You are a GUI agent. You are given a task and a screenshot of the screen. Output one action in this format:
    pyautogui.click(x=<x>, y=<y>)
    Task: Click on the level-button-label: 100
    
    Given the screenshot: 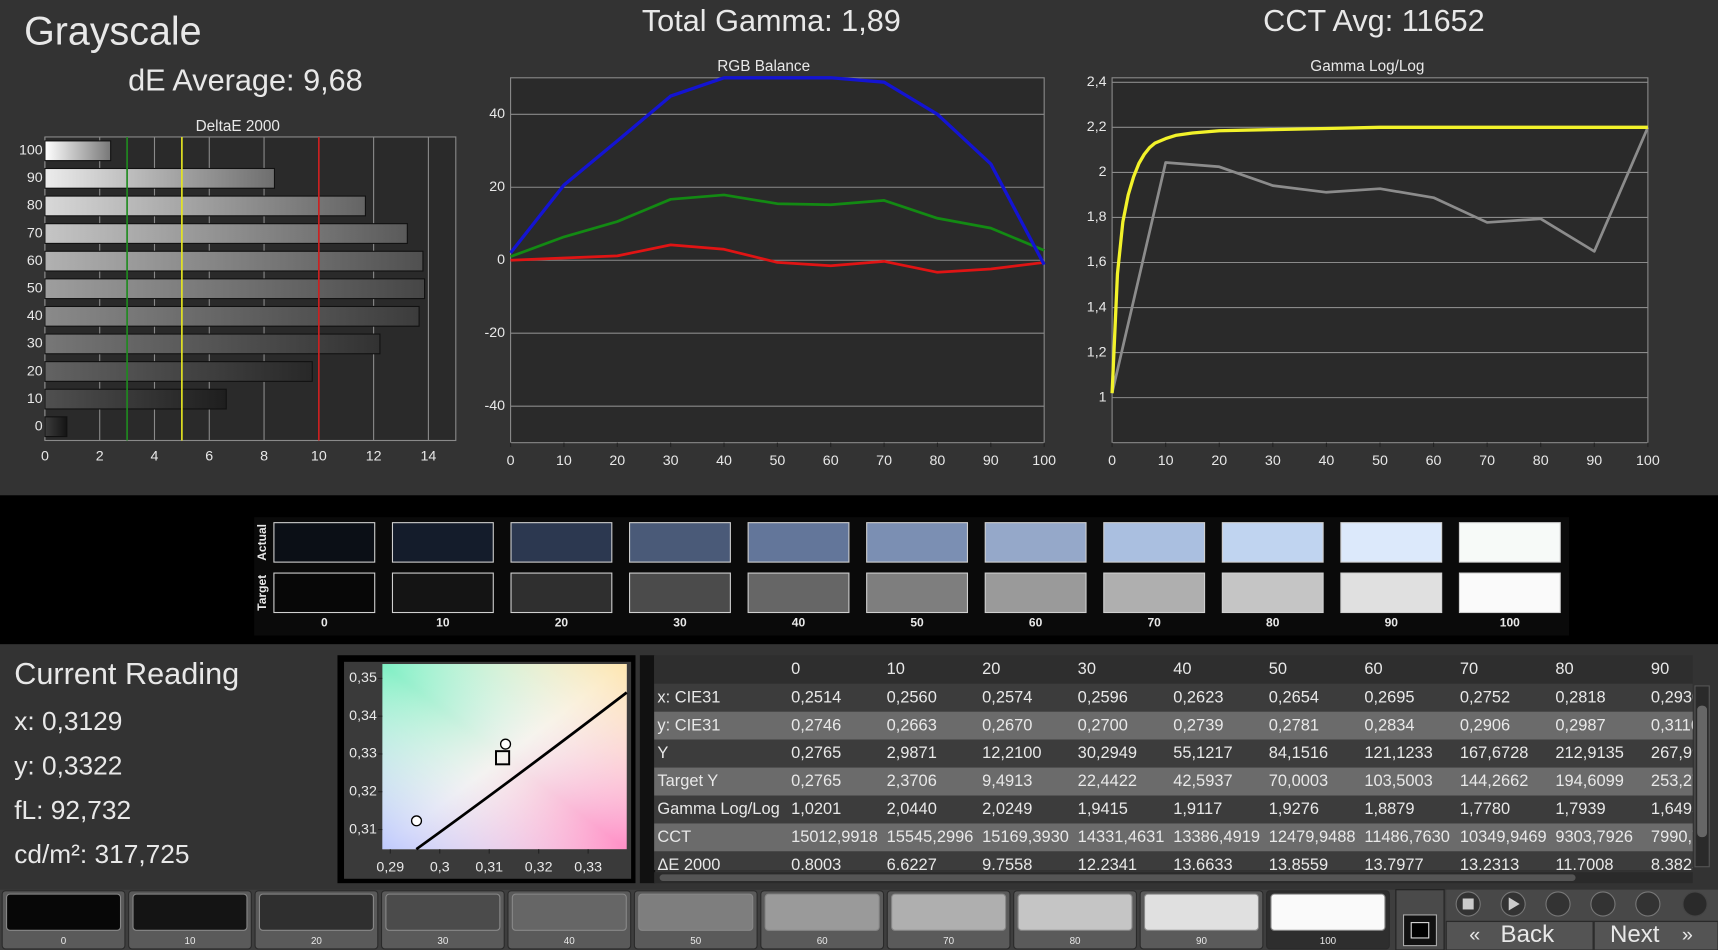 What is the action you would take?
    pyautogui.click(x=1328, y=941)
    